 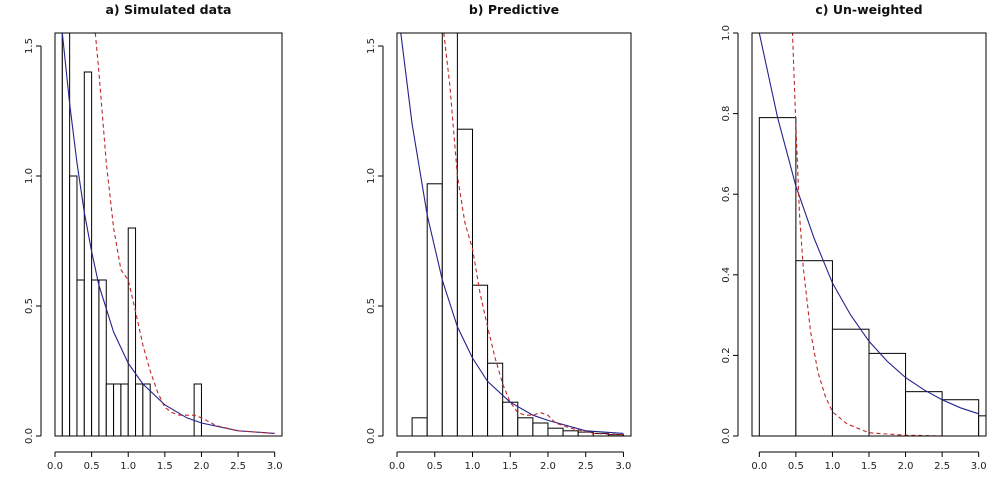 I want to click on panel-title: b) Predictive, so click(x=514, y=9).